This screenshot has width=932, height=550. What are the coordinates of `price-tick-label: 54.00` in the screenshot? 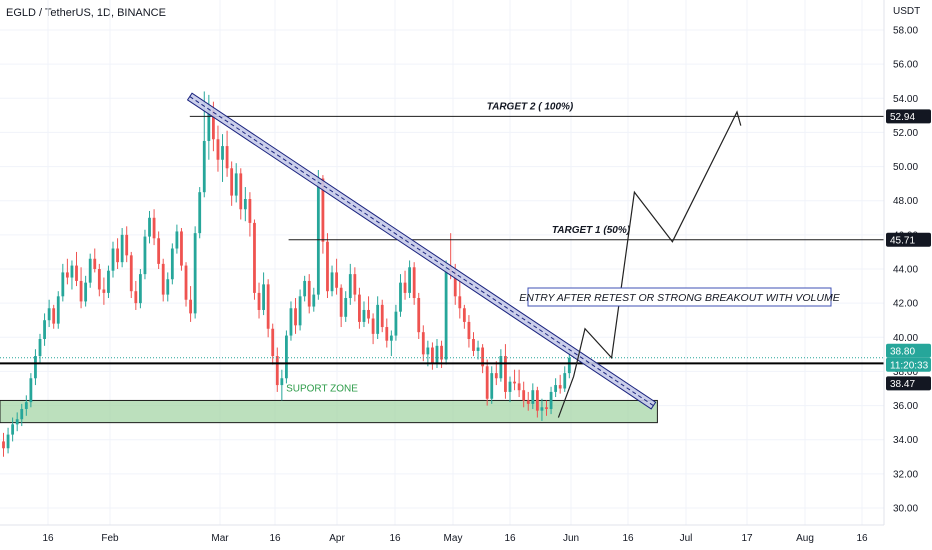 It's located at (905, 99).